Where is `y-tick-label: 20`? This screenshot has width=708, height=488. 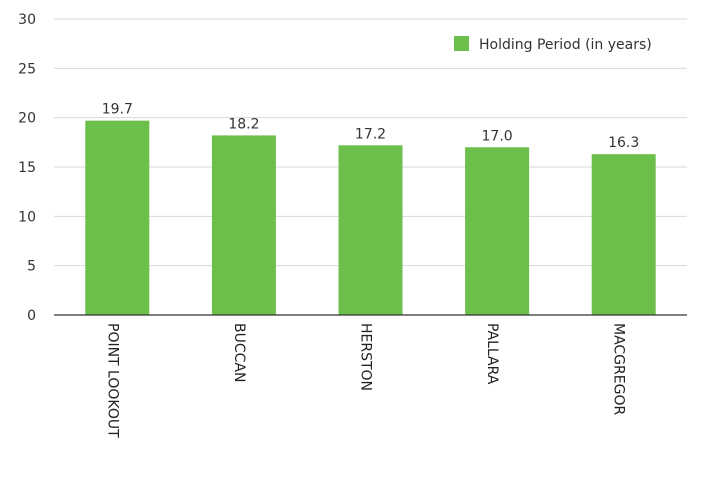
y-tick-label: 20 is located at coordinates (27, 119).